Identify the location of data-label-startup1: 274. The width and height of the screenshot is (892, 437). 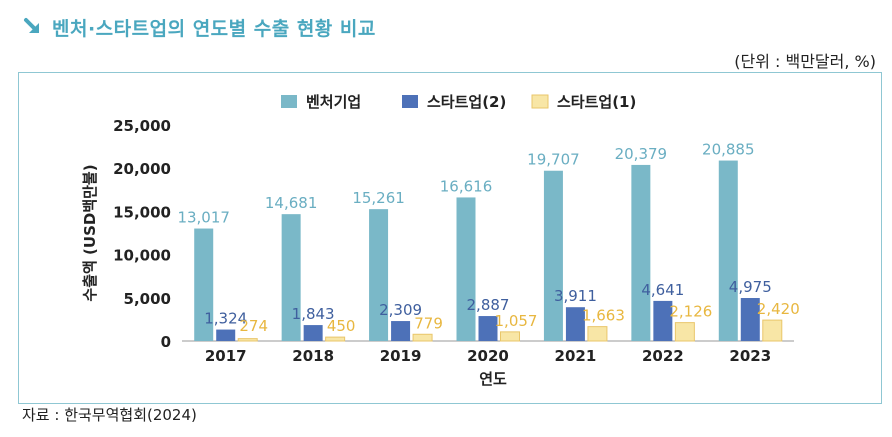
(253, 326).